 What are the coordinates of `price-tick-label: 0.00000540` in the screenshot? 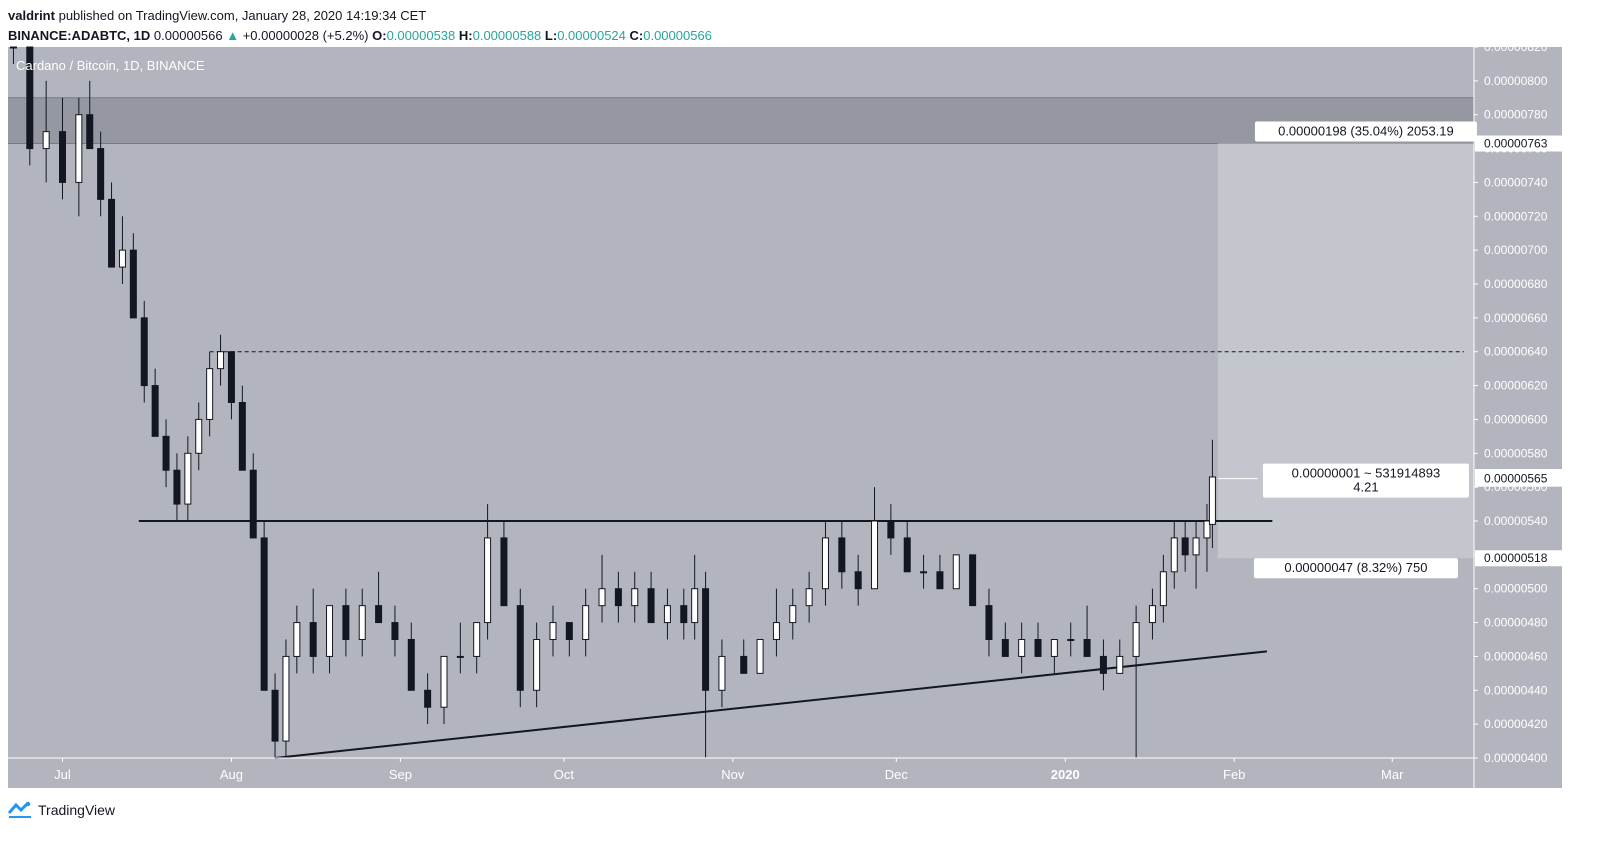 It's located at (1516, 521).